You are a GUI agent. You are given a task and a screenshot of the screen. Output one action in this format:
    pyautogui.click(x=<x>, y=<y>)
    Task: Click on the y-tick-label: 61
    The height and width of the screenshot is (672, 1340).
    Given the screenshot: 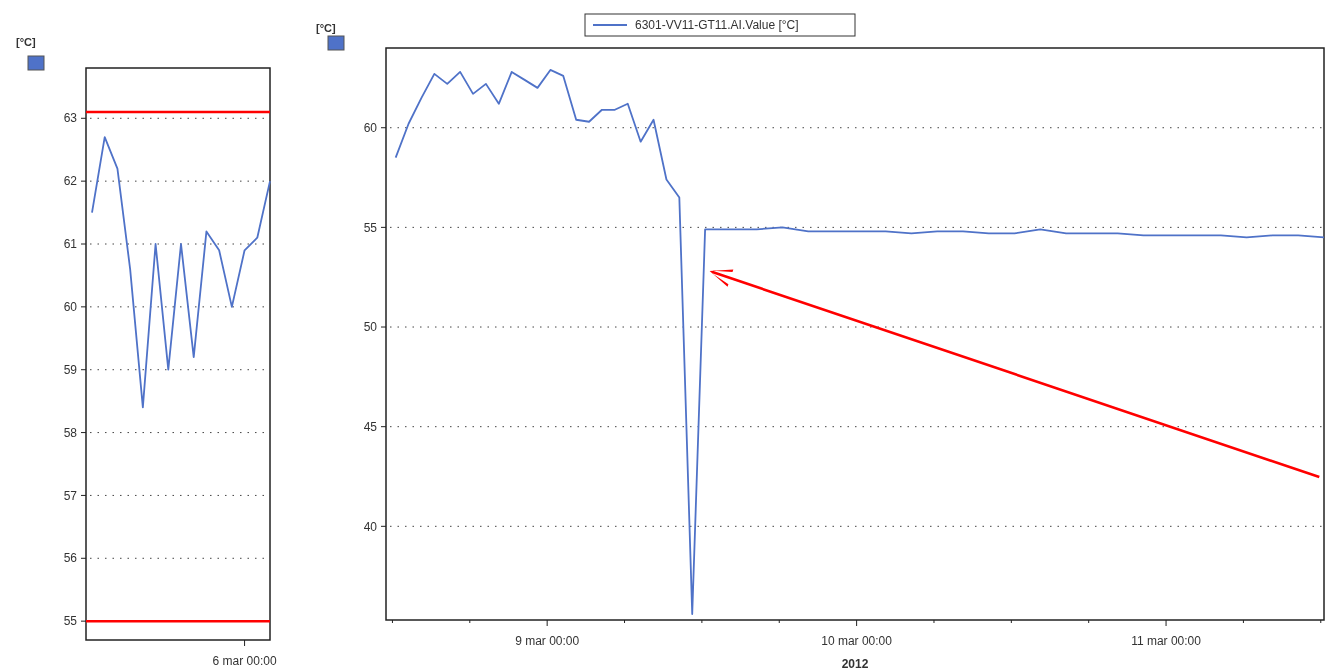 What is the action you would take?
    pyautogui.click(x=70, y=244)
    